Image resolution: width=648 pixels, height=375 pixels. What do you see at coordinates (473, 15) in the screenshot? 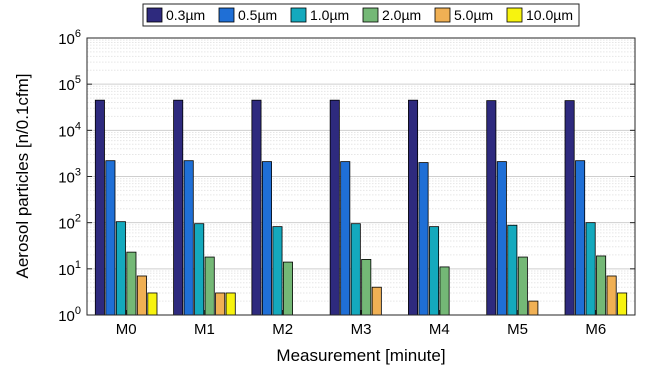
I see `legend-label: 5.0µm` at bounding box center [473, 15].